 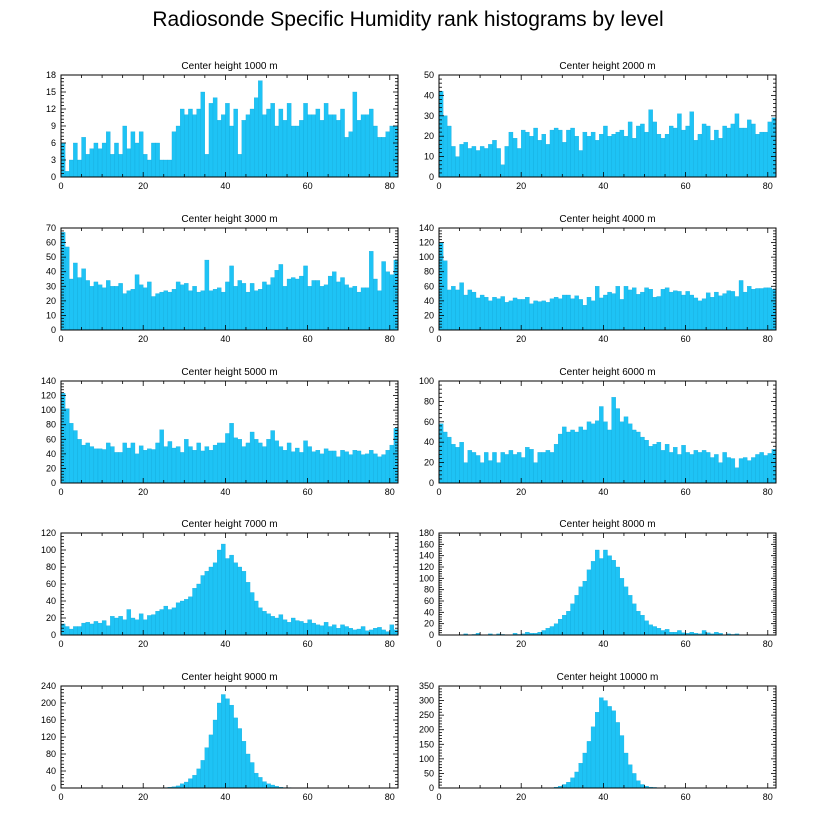 What do you see at coordinates (426, 228) in the screenshot?
I see `y-tick-label: 140` at bounding box center [426, 228].